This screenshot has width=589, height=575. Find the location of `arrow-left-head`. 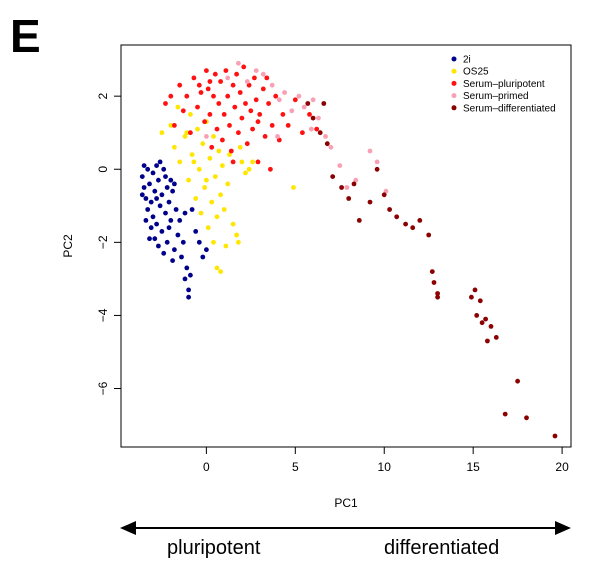

arrow-left-head is located at coordinates (128, 528).